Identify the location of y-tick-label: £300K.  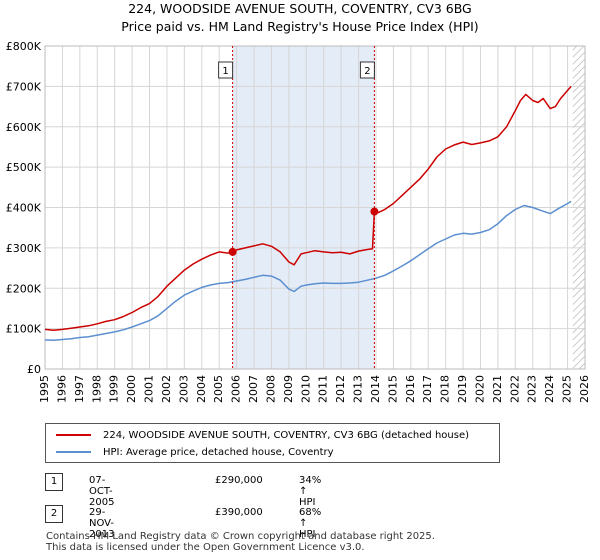
(24, 248).